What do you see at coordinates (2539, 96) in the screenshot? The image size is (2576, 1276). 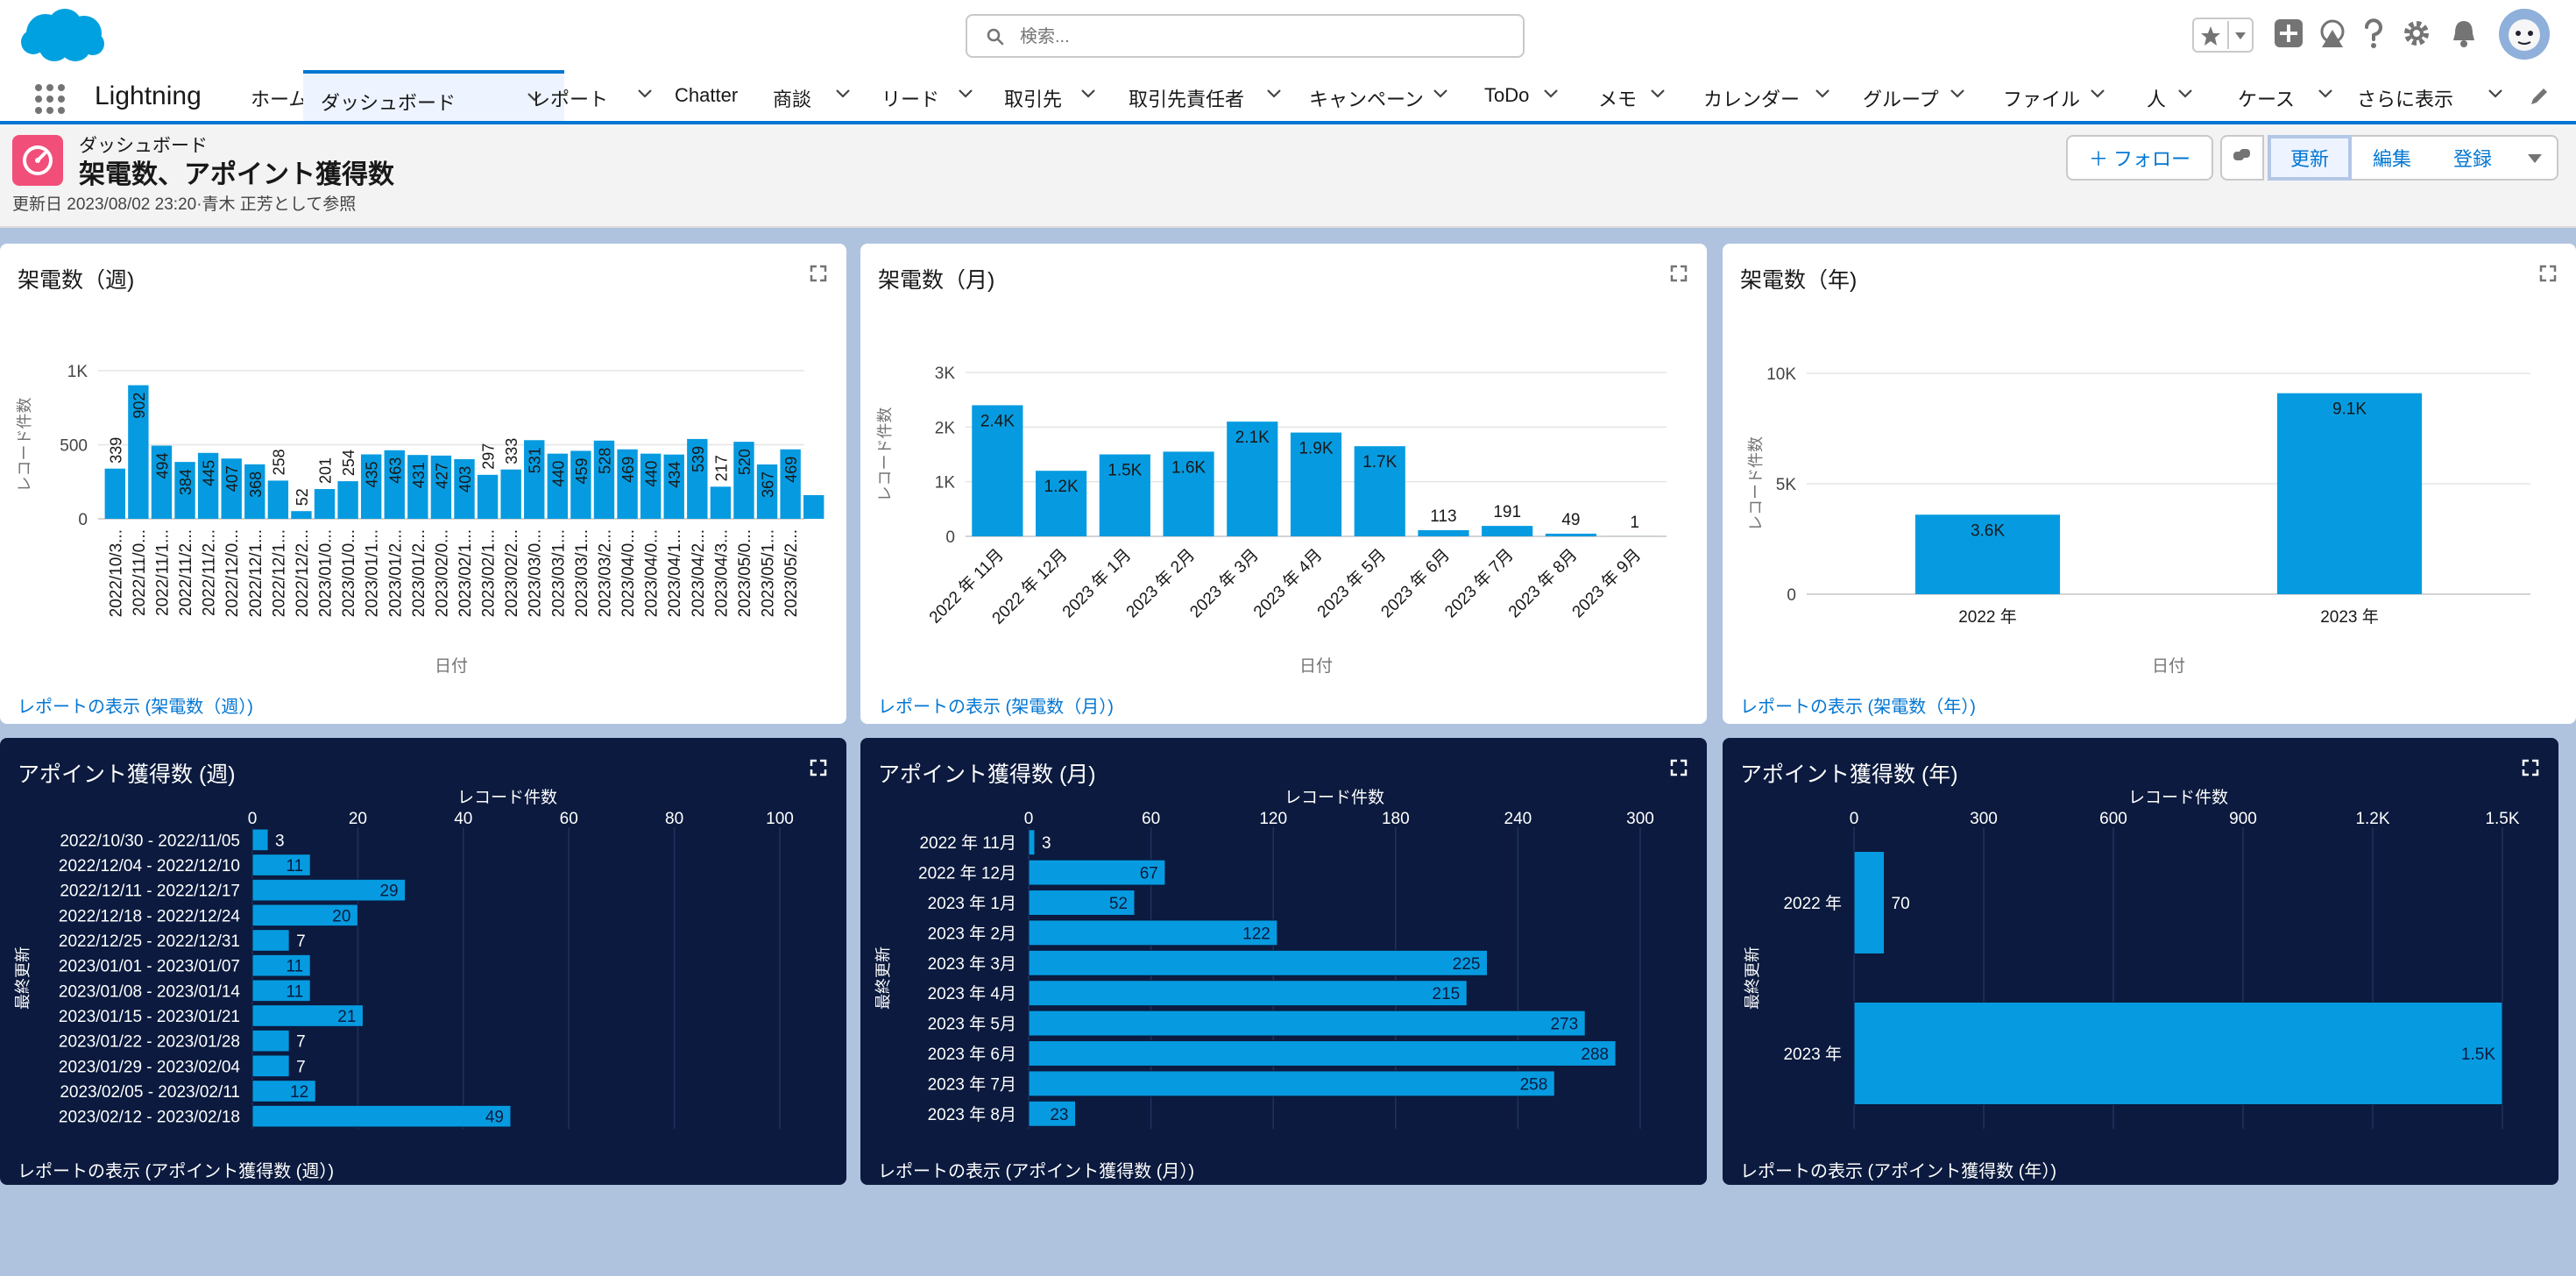 I see `edit-nav-pencil-icon` at bounding box center [2539, 96].